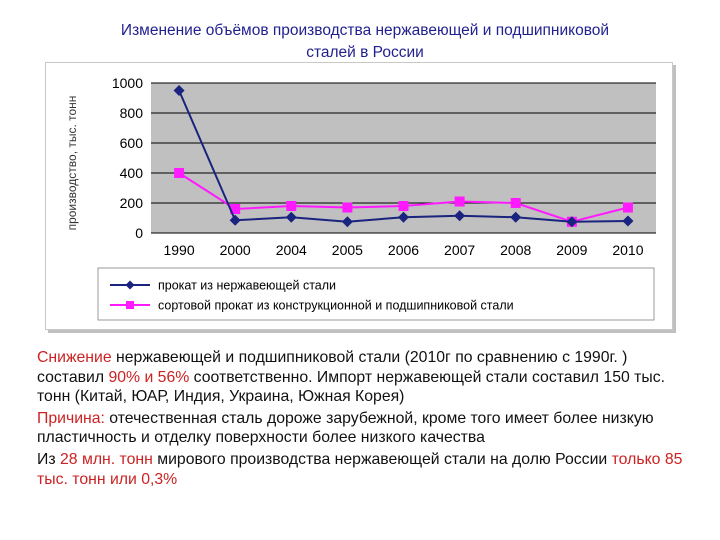 The image size is (720, 540). What do you see at coordinates (132, 173) in the screenshot?
I see `y-tick-label: 400` at bounding box center [132, 173].